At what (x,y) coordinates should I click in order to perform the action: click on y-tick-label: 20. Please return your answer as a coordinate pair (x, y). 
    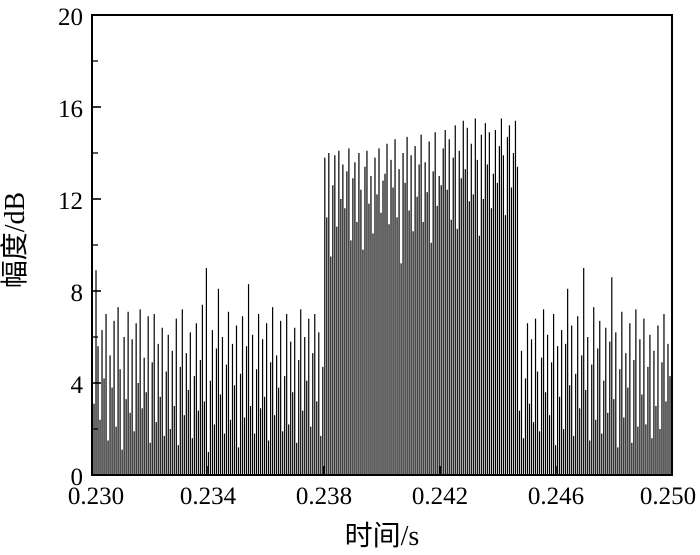
    Looking at the image, I should click on (70, 17).